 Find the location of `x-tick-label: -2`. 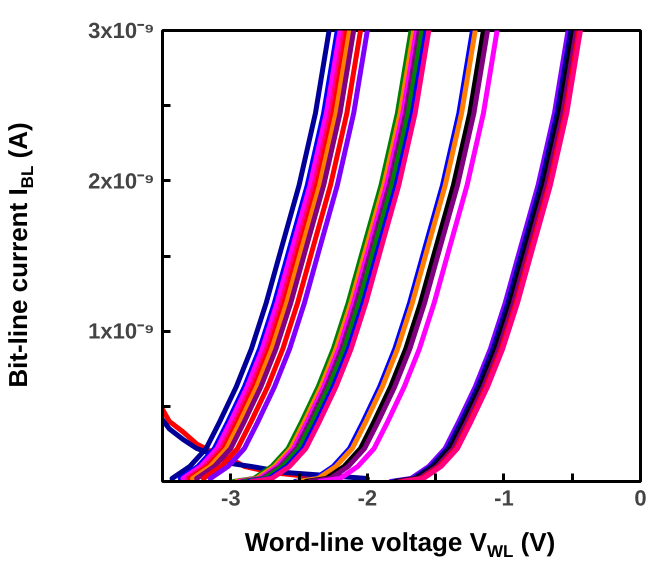

x-tick-label: -2 is located at coordinates (368, 498).